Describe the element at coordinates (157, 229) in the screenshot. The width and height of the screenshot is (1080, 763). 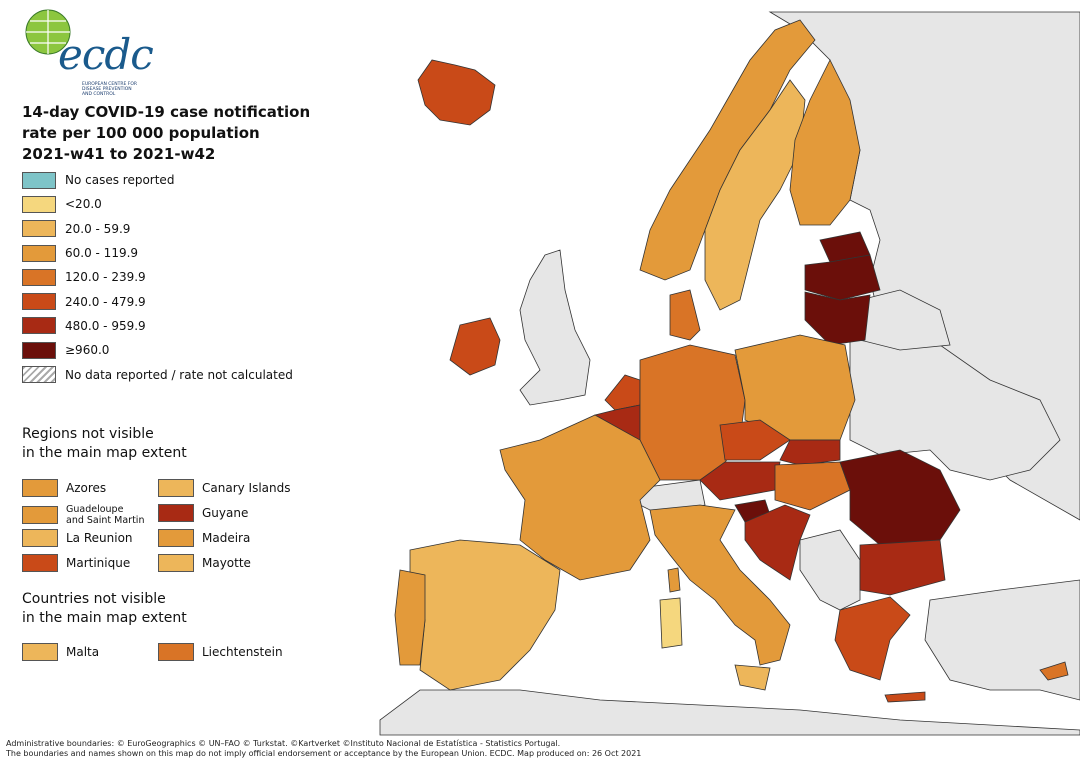
I see `legend-row: 20.0 - 59.9` at that location.